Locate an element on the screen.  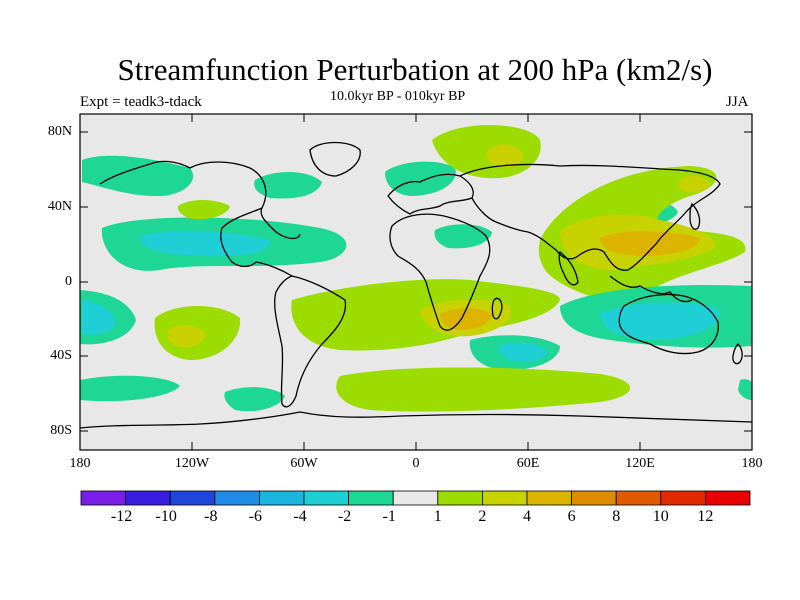
lon-label-60w: 60W is located at coordinates (304, 463).